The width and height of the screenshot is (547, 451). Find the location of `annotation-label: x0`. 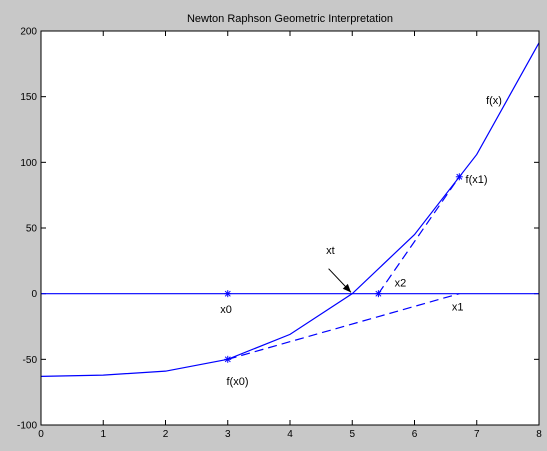

annotation-label: x0 is located at coordinates (226, 310).